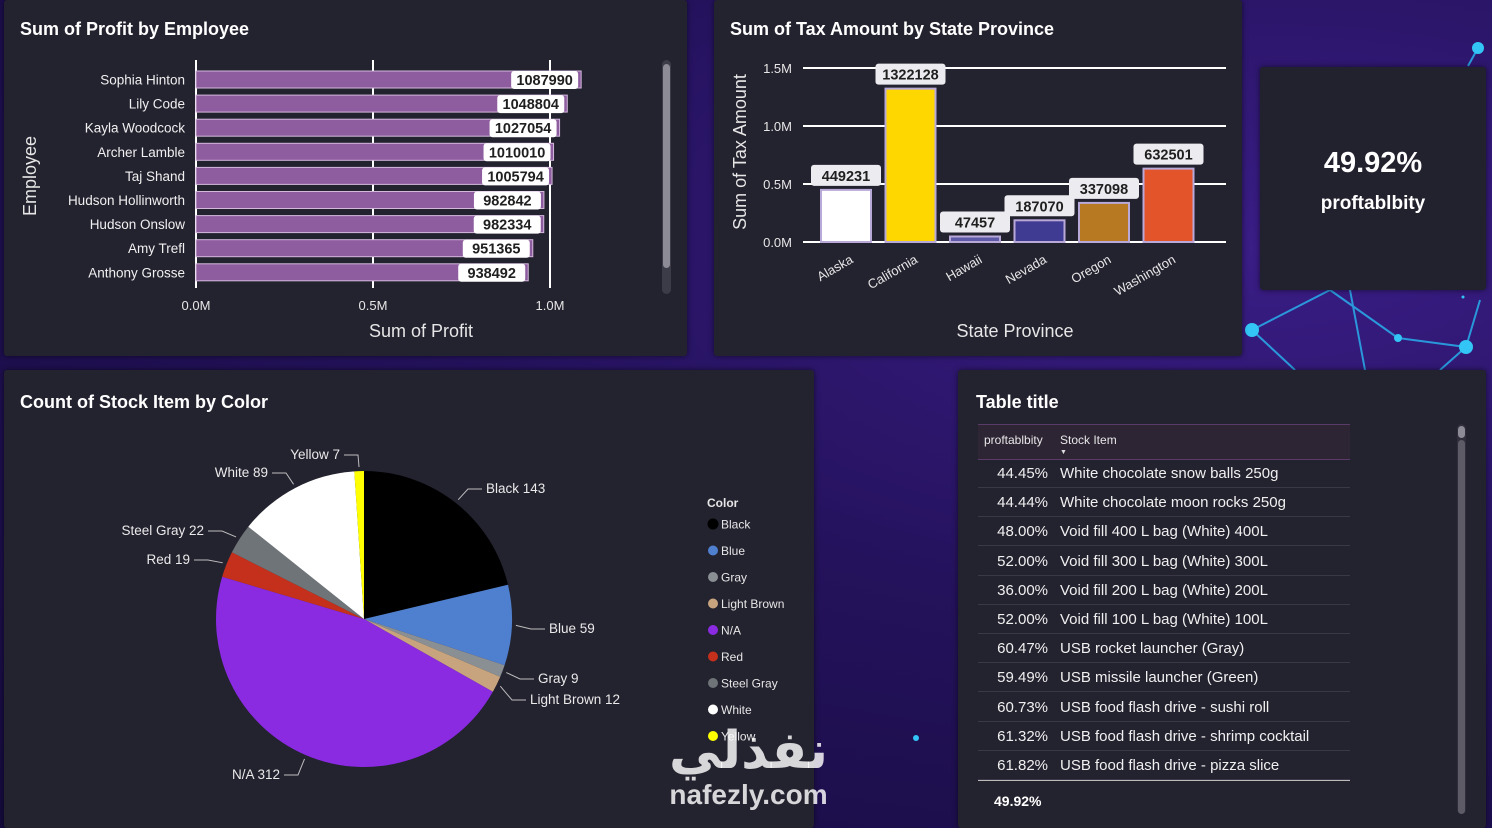 The width and height of the screenshot is (1492, 828). Describe the element at coordinates (492, 274) in the screenshot. I see `profit-data-label-anthony-grosse: 938492` at that location.